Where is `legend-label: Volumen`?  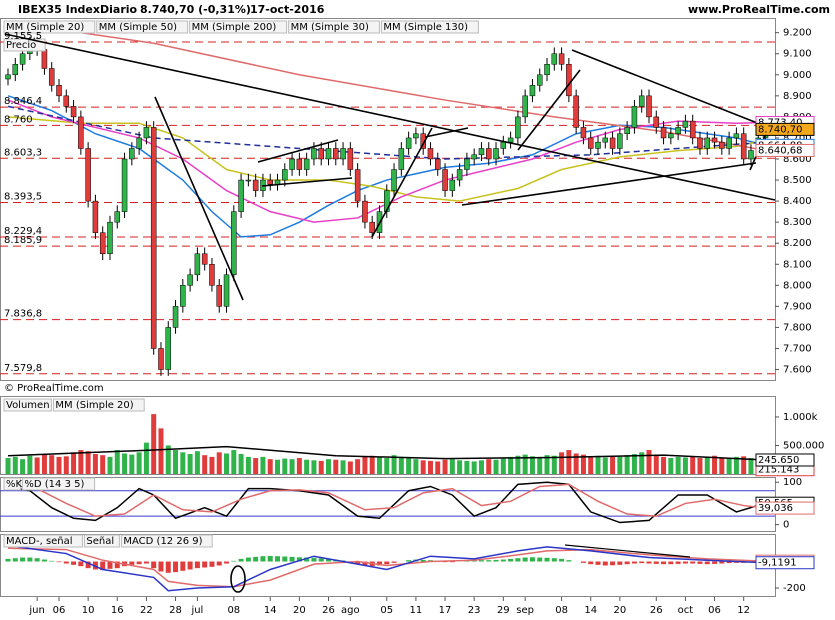 legend-label: Volumen is located at coordinates (28, 405).